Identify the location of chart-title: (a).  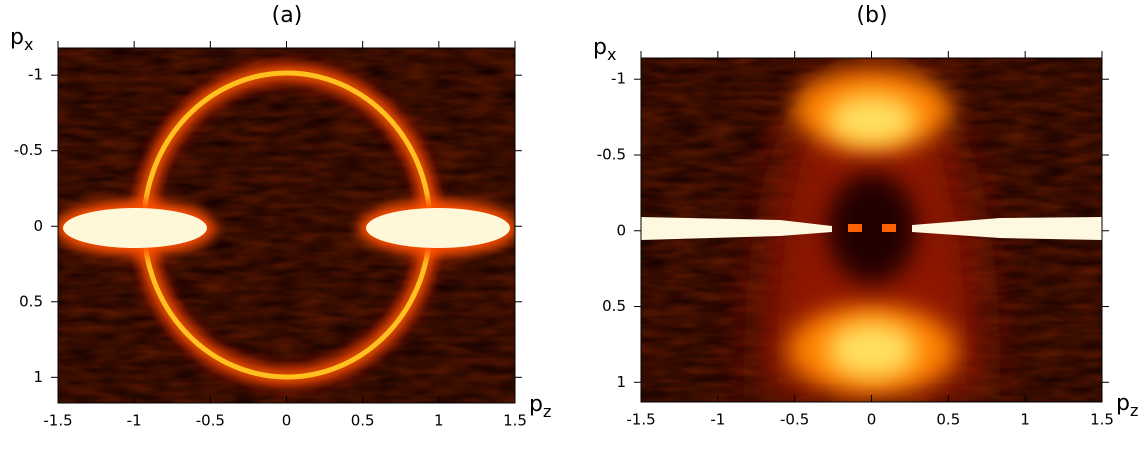
(287, 15).